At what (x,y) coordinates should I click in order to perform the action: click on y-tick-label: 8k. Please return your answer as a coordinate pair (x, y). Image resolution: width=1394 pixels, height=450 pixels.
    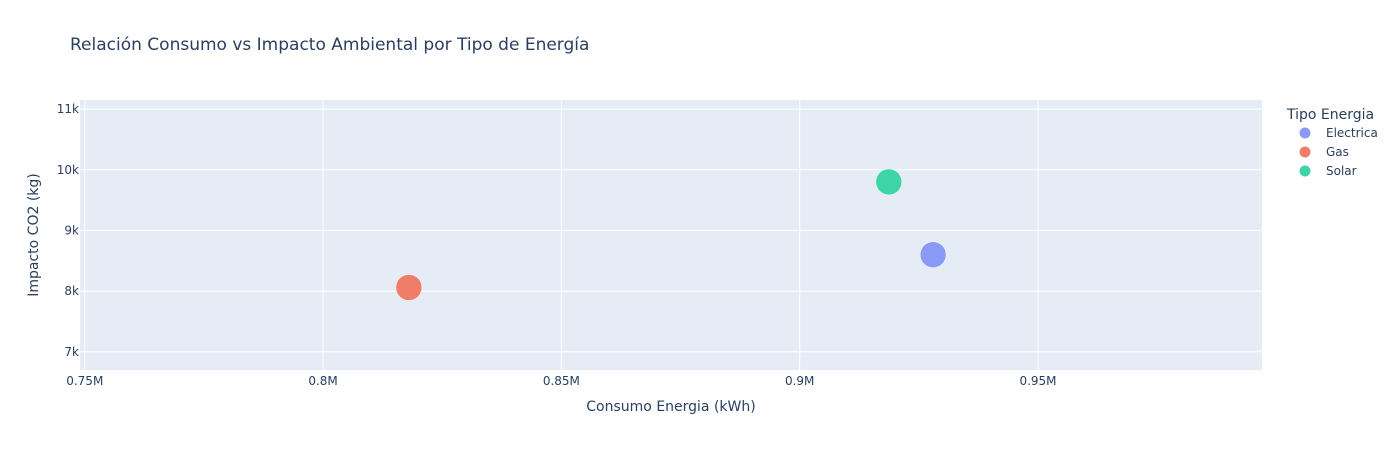
    Looking at the image, I should click on (71, 291).